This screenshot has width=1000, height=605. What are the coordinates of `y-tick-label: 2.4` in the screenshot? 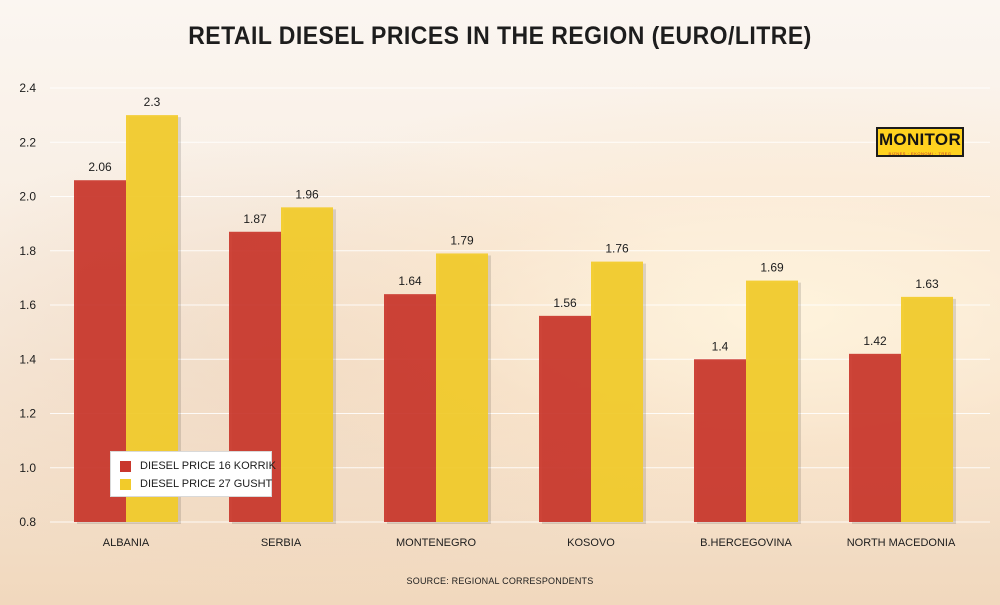 It's located at (27, 88).